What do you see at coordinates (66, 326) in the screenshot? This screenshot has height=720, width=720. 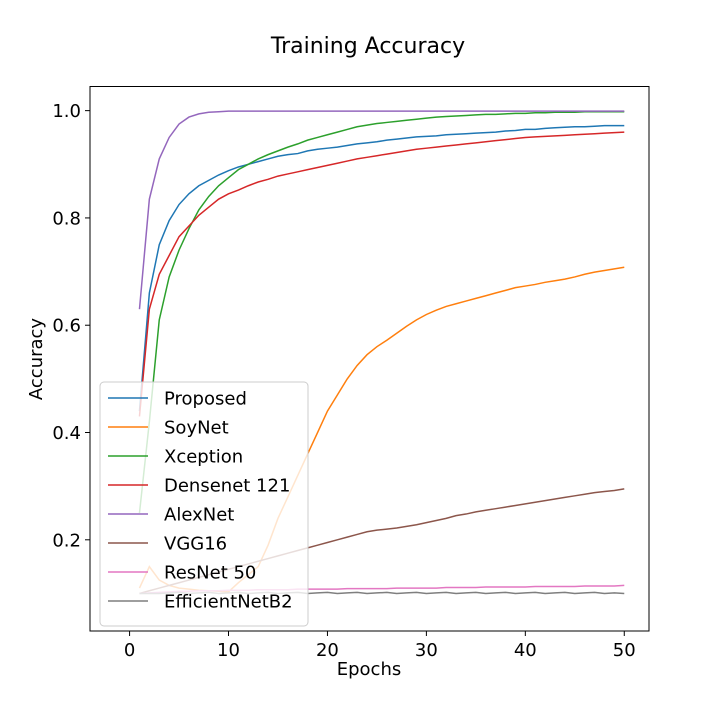 I see `y-tick-label: 0.6` at bounding box center [66, 326].